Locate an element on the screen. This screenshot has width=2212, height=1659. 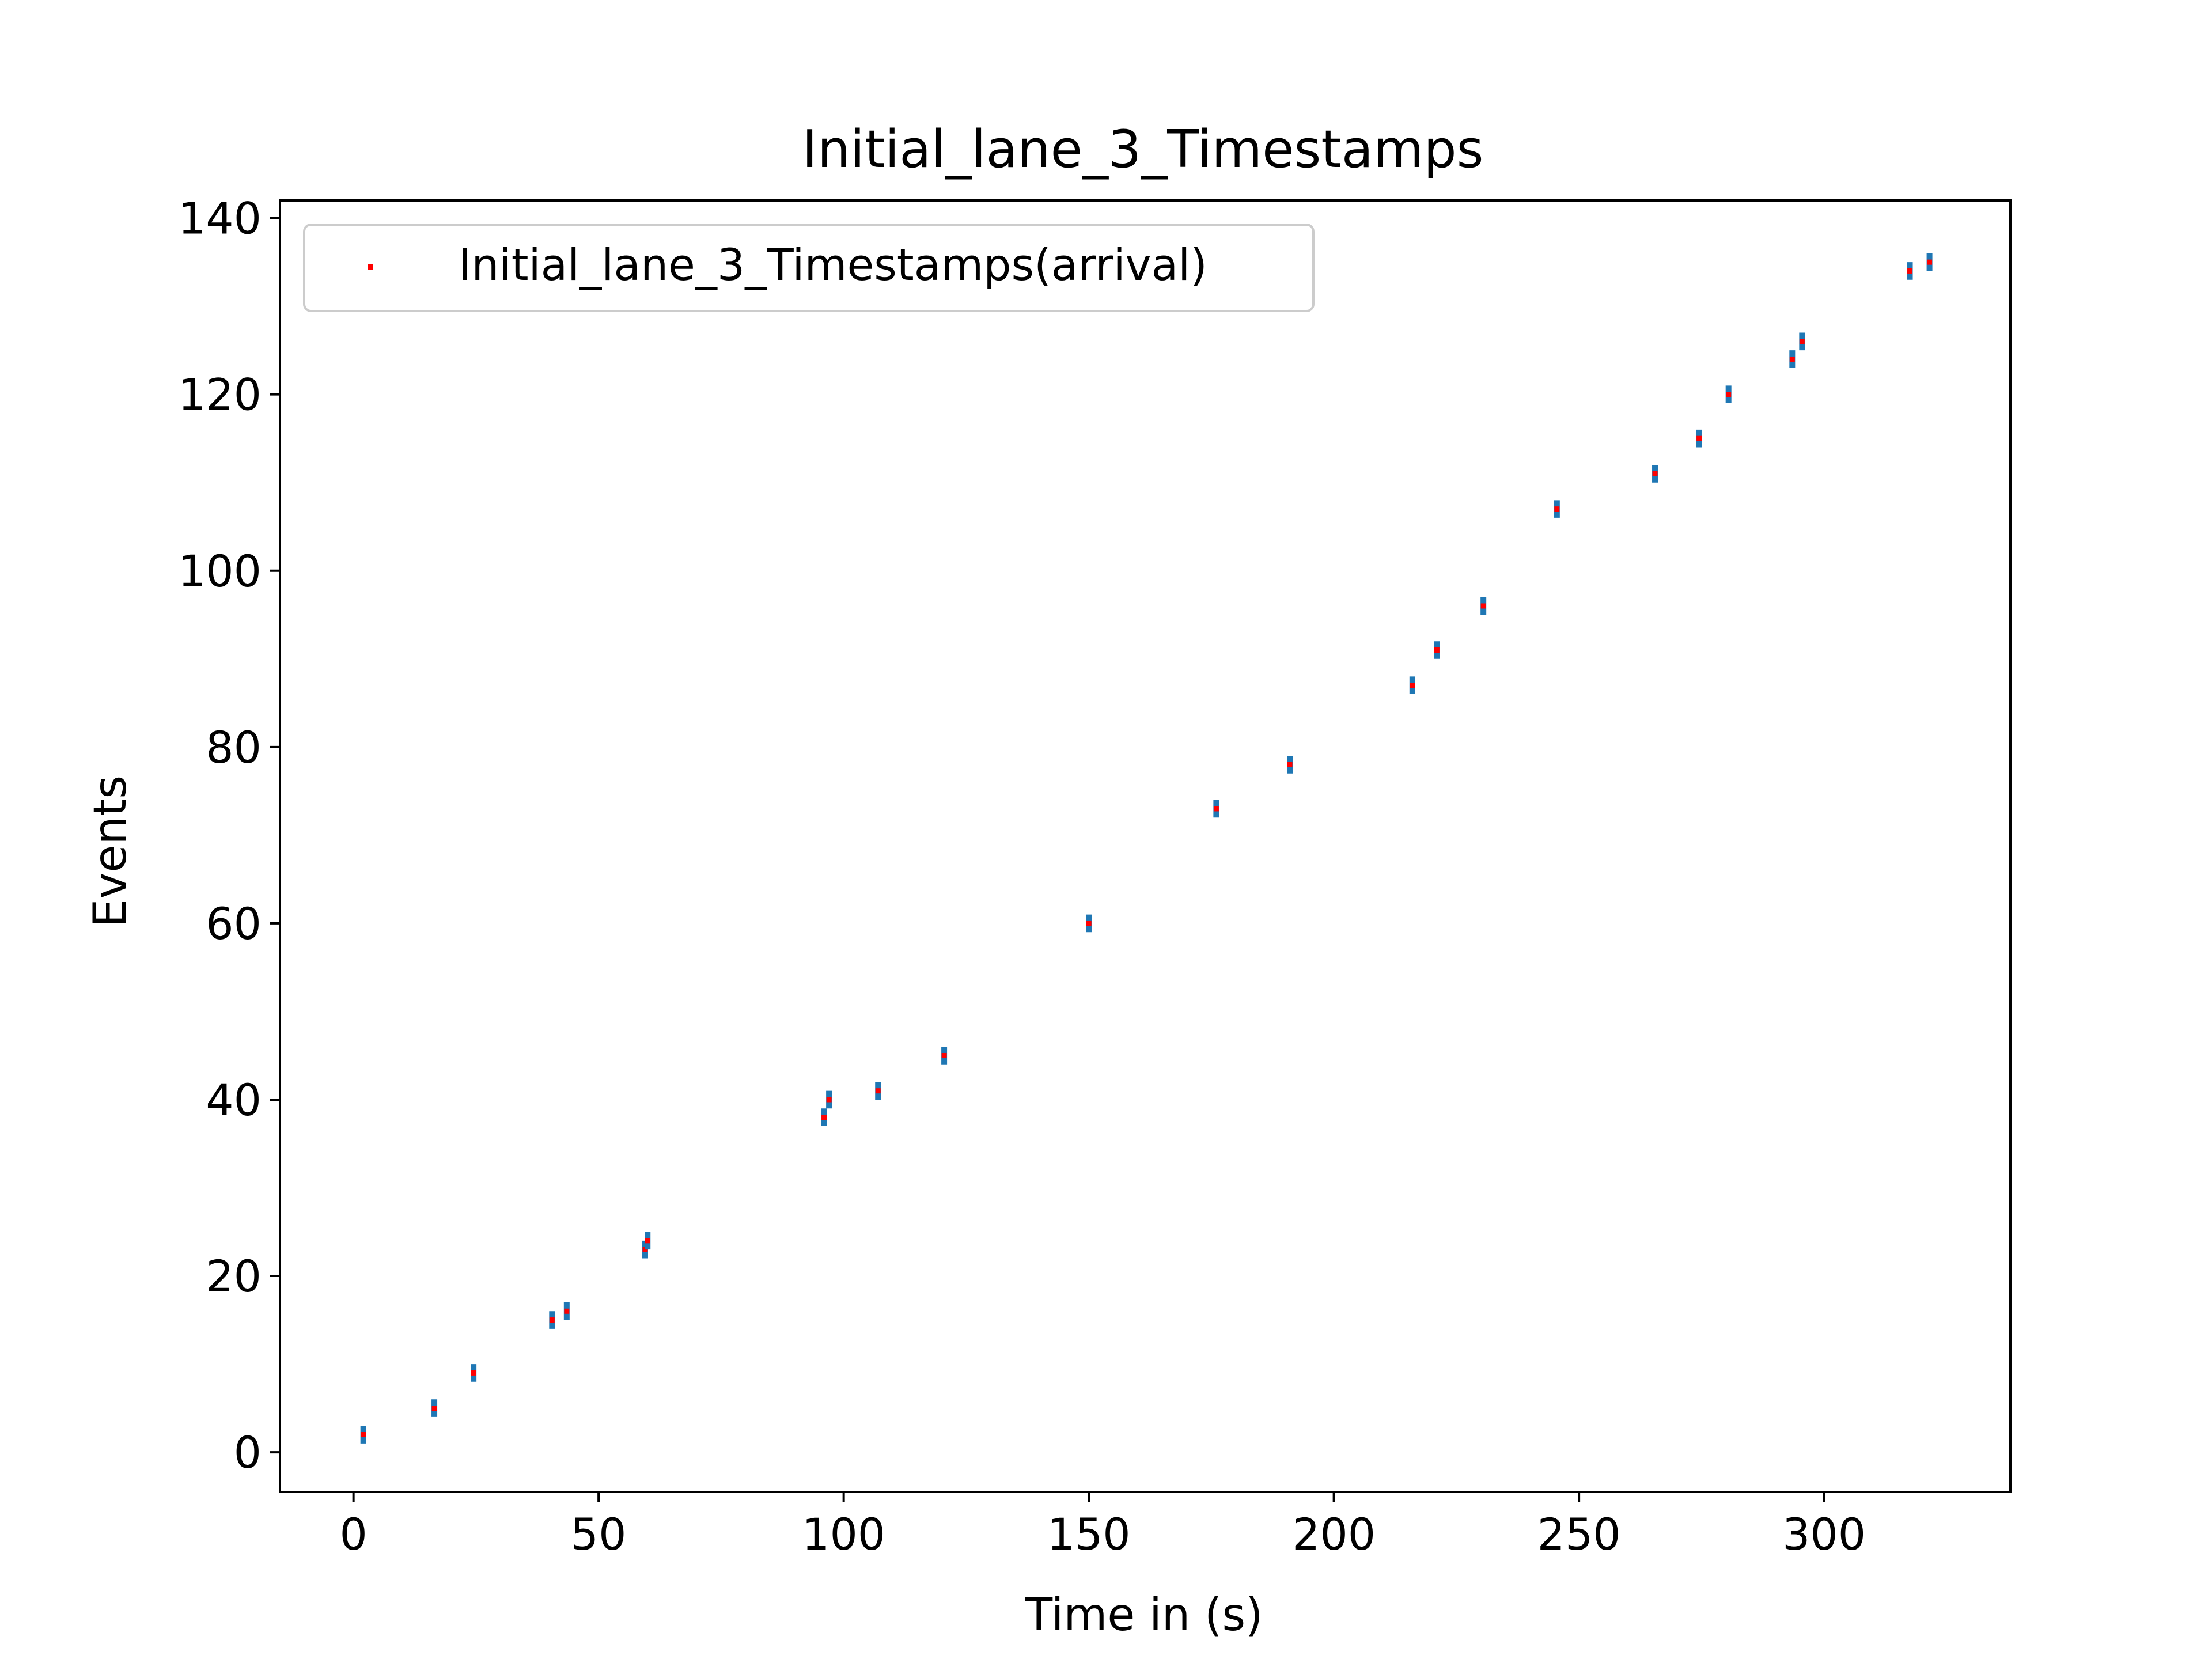
y-tick-label: 100 is located at coordinates (220, 571).